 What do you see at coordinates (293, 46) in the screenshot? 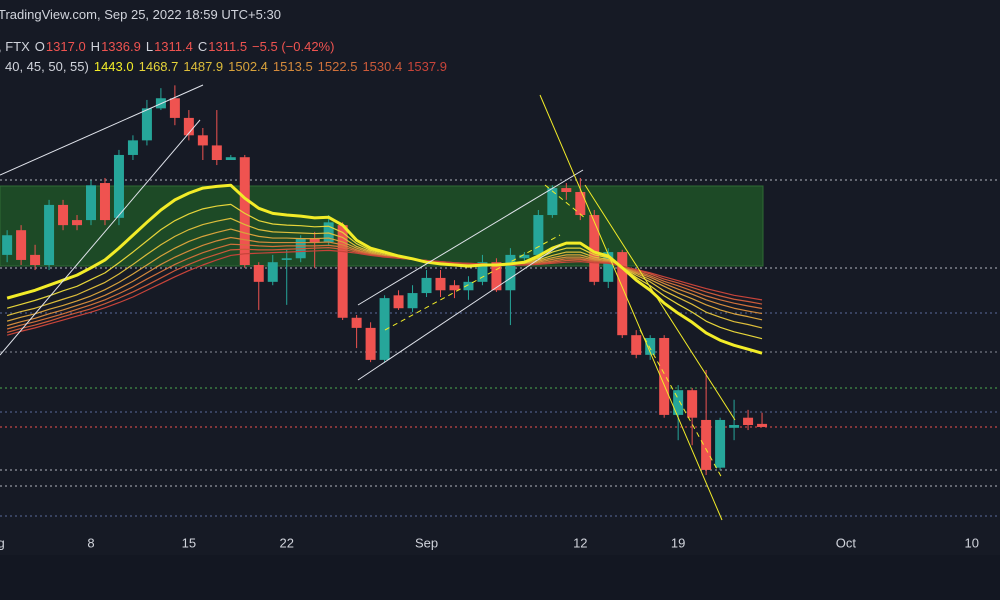
I see `change: −5.5 (−0.42%)` at bounding box center [293, 46].